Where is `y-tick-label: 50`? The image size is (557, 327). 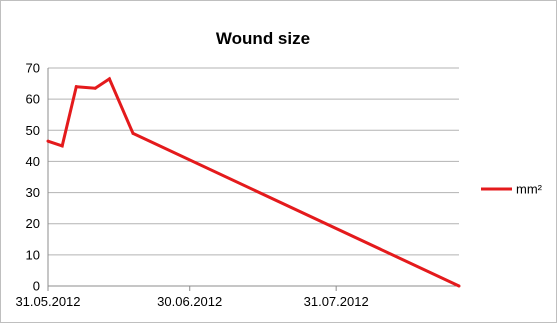 y-tick-label: 50 is located at coordinates (33, 130).